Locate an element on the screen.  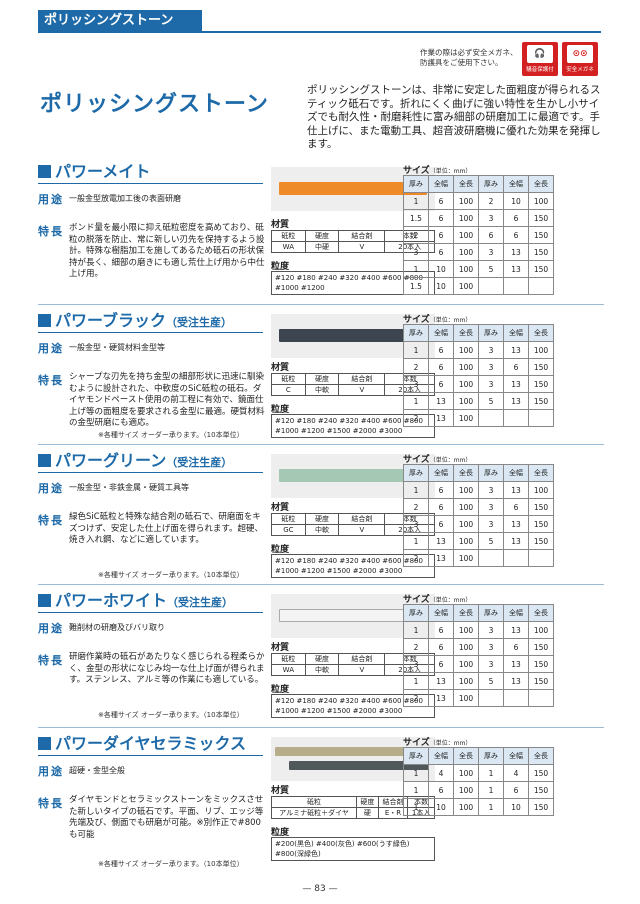
header-band: ポリッシングストーン is located at coordinates (120, 21).